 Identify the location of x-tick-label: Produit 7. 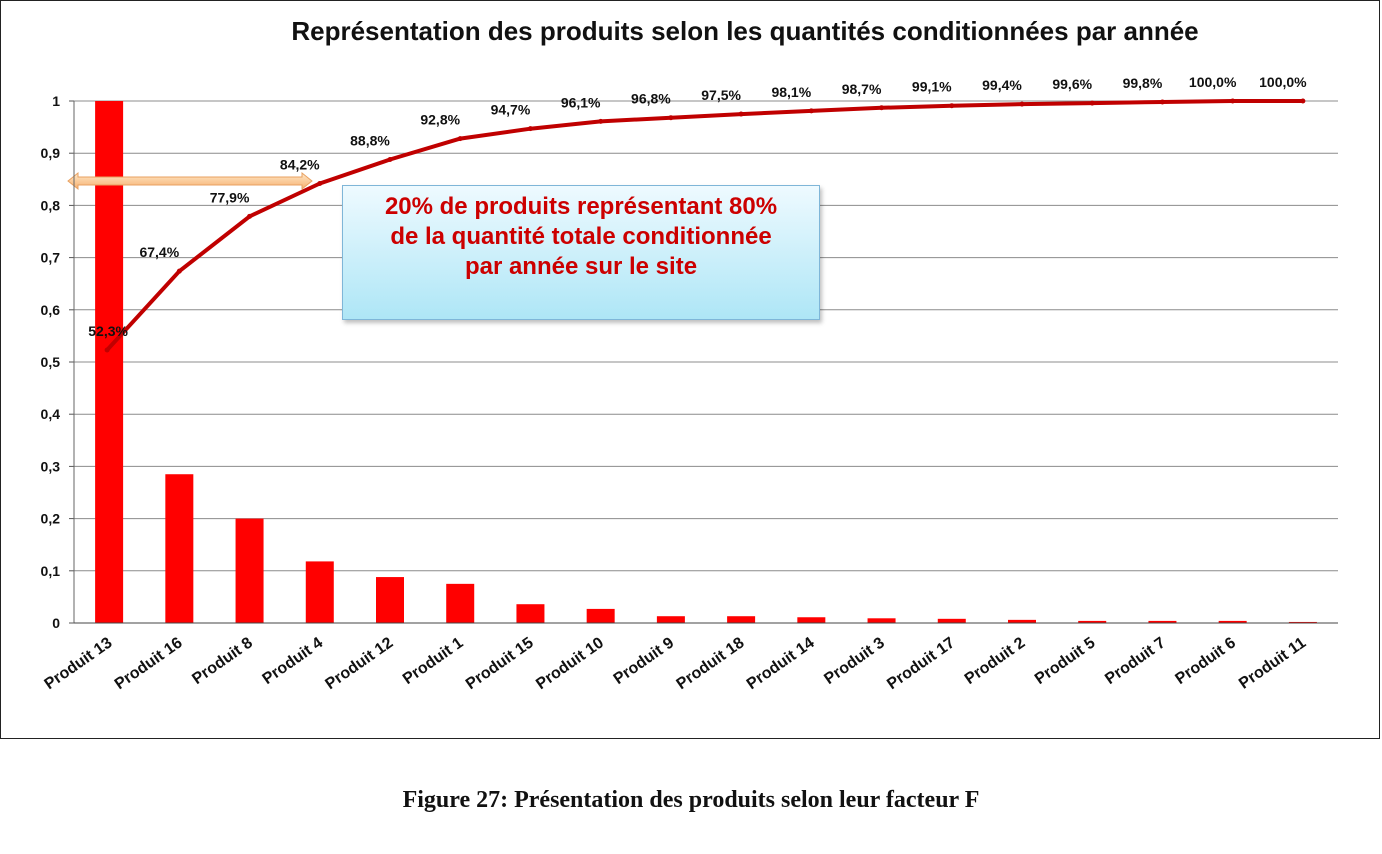
(1135, 661).